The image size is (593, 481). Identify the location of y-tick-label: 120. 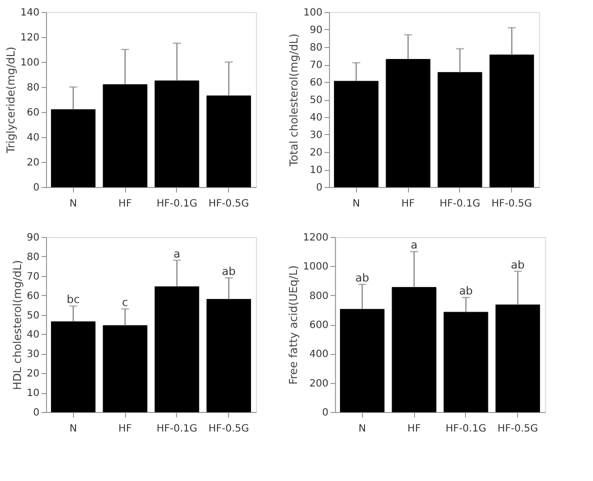
(30, 38).